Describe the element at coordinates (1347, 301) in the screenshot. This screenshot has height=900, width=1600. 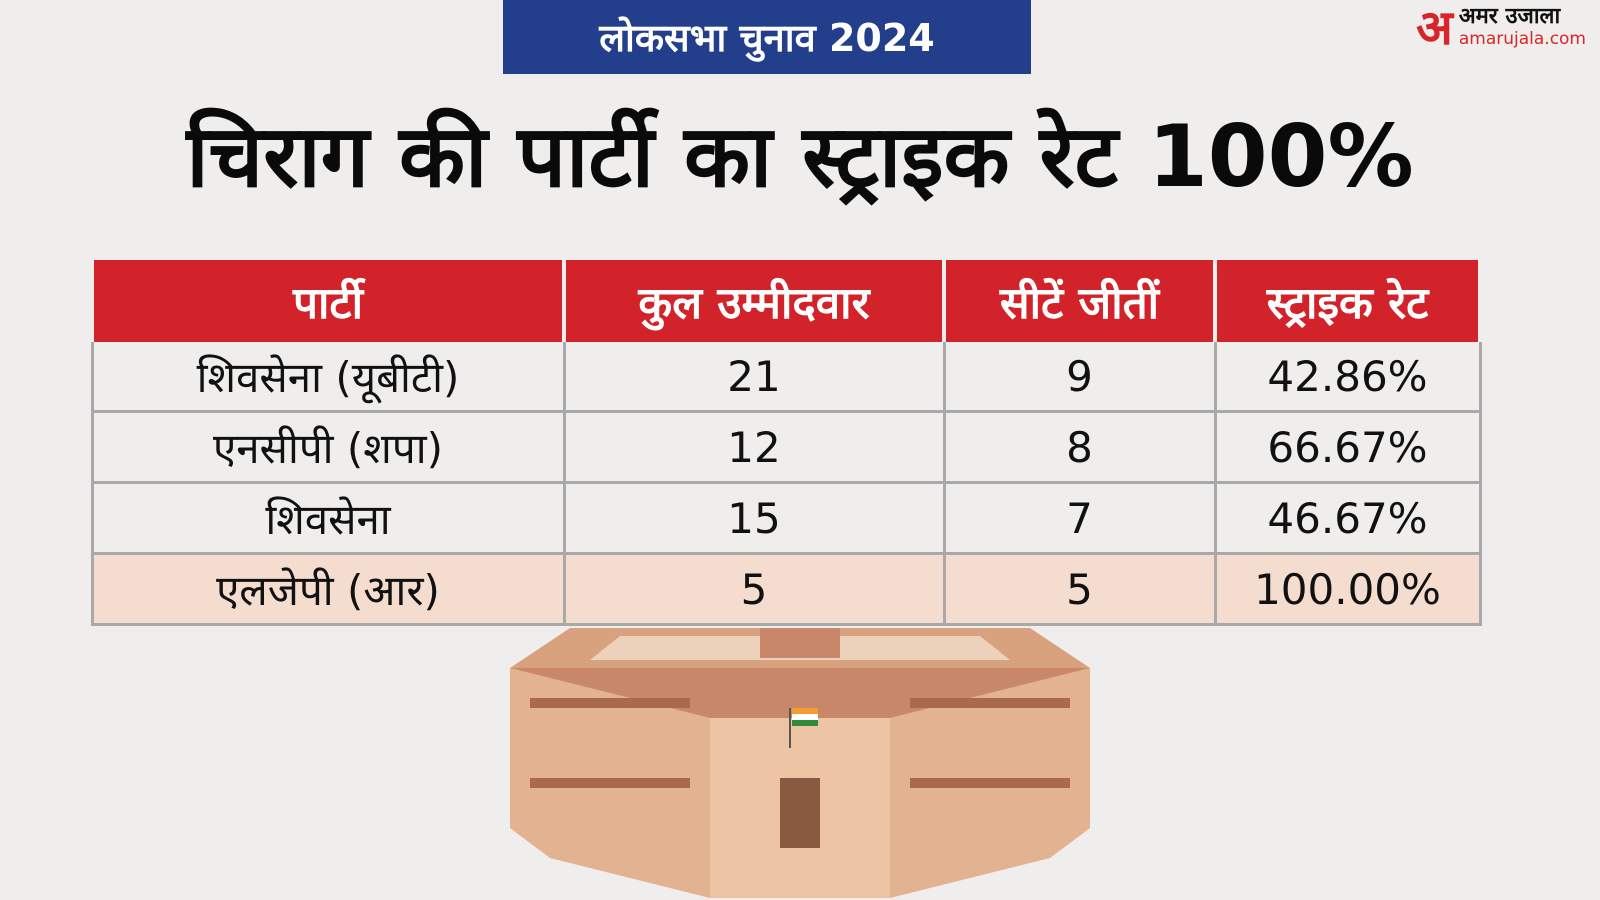
I see `column-header: स्ट्राइक रेट` at that location.